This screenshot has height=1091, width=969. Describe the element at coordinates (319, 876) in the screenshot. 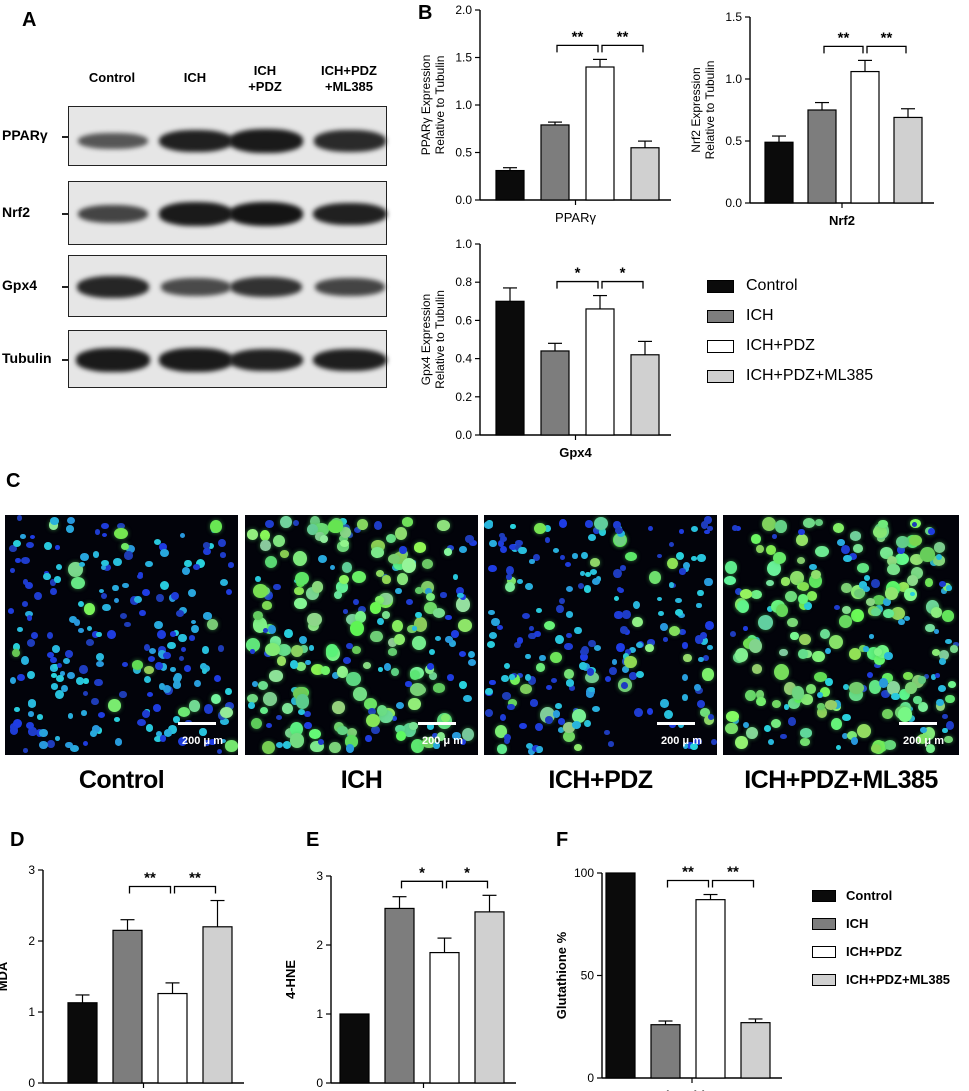

I see `y-tick-label: 3` at that location.